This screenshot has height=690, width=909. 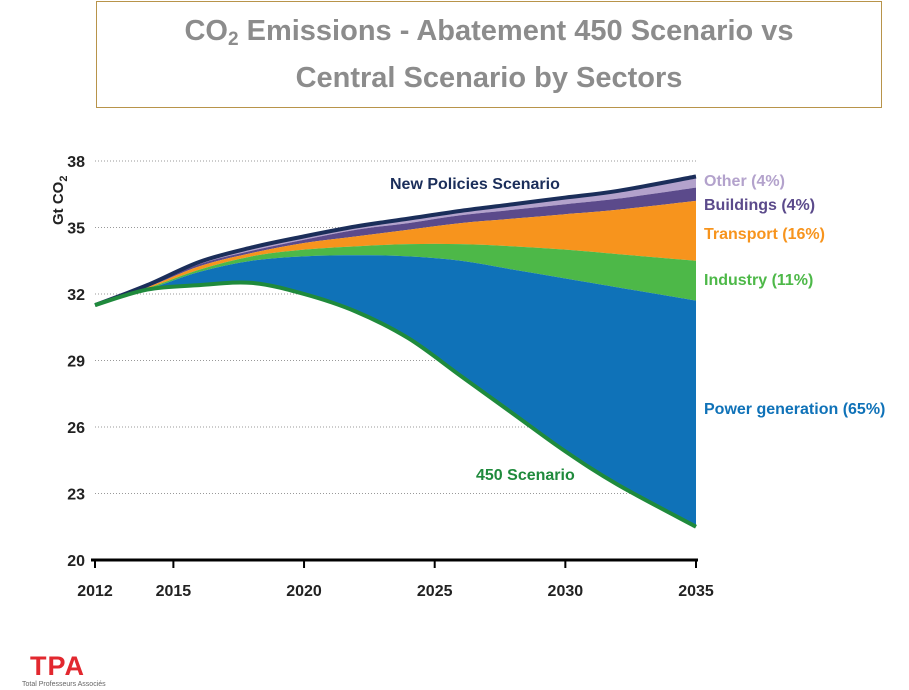 What do you see at coordinates (57, 666) in the screenshot?
I see `logo-mark: TPA` at bounding box center [57, 666].